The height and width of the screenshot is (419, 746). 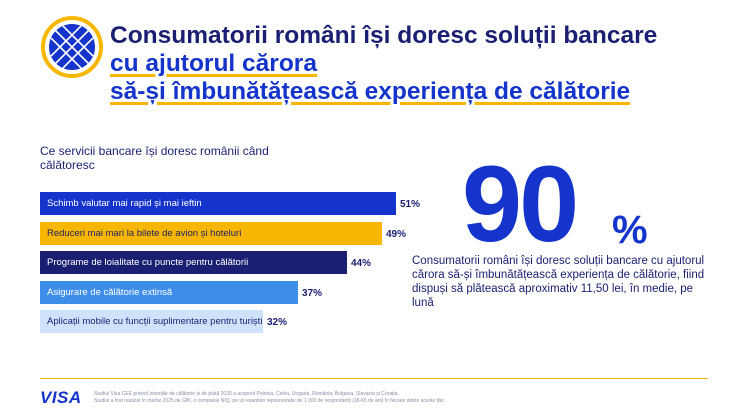 What do you see at coordinates (218, 203) in the screenshot?
I see `bar: Schimb valutar mai rapid și mai ieftin` at bounding box center [218, 203].